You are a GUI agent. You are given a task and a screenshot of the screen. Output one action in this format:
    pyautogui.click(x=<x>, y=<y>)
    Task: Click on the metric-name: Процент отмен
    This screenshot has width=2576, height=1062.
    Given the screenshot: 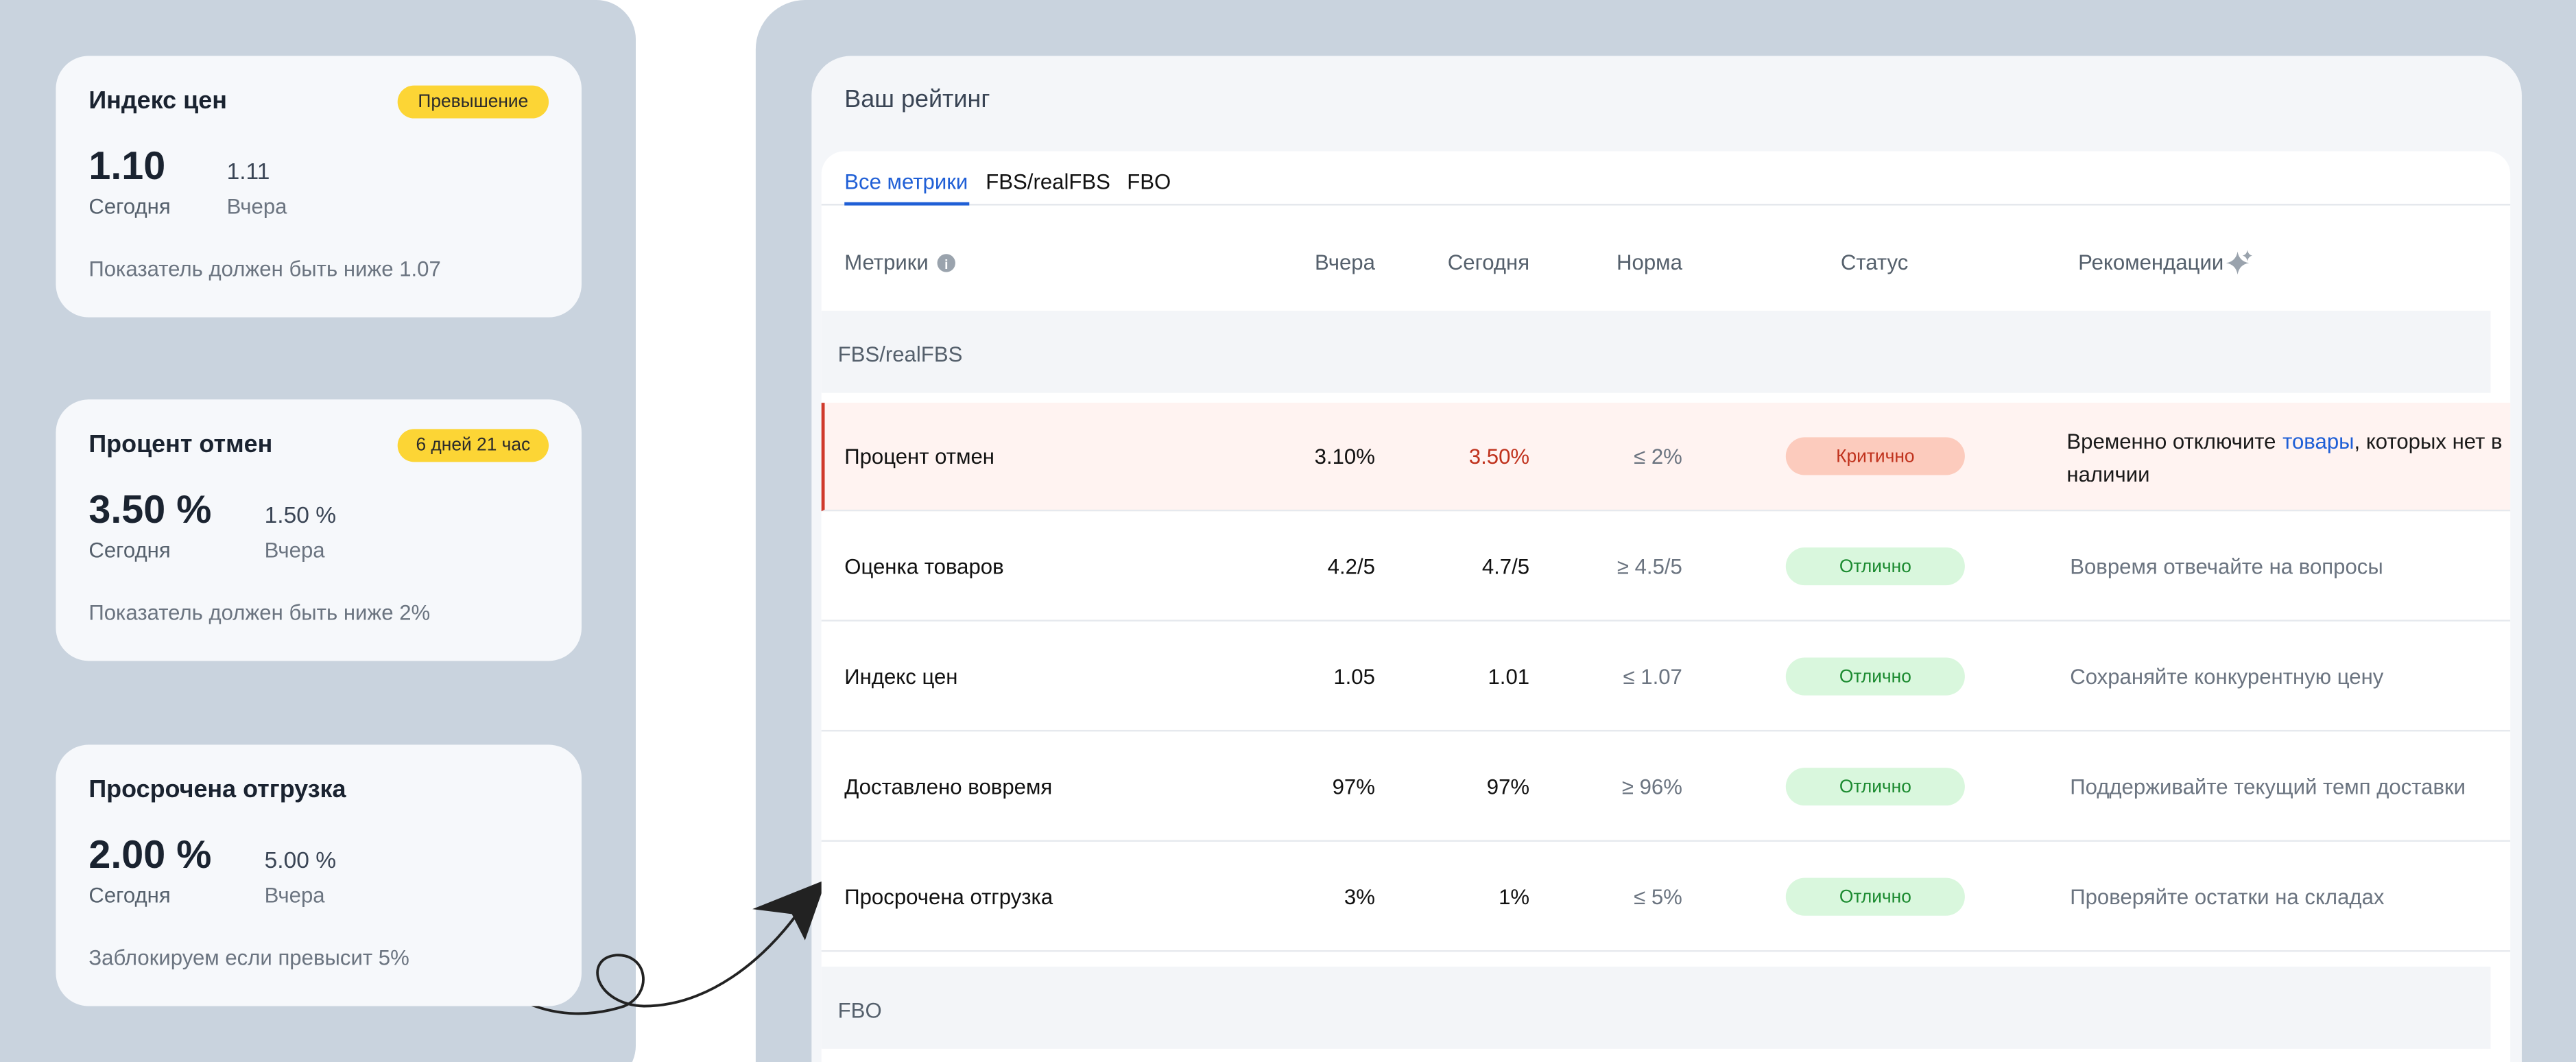 What is the action you would take?
    pyautogui.click(x=919, y=456)
    